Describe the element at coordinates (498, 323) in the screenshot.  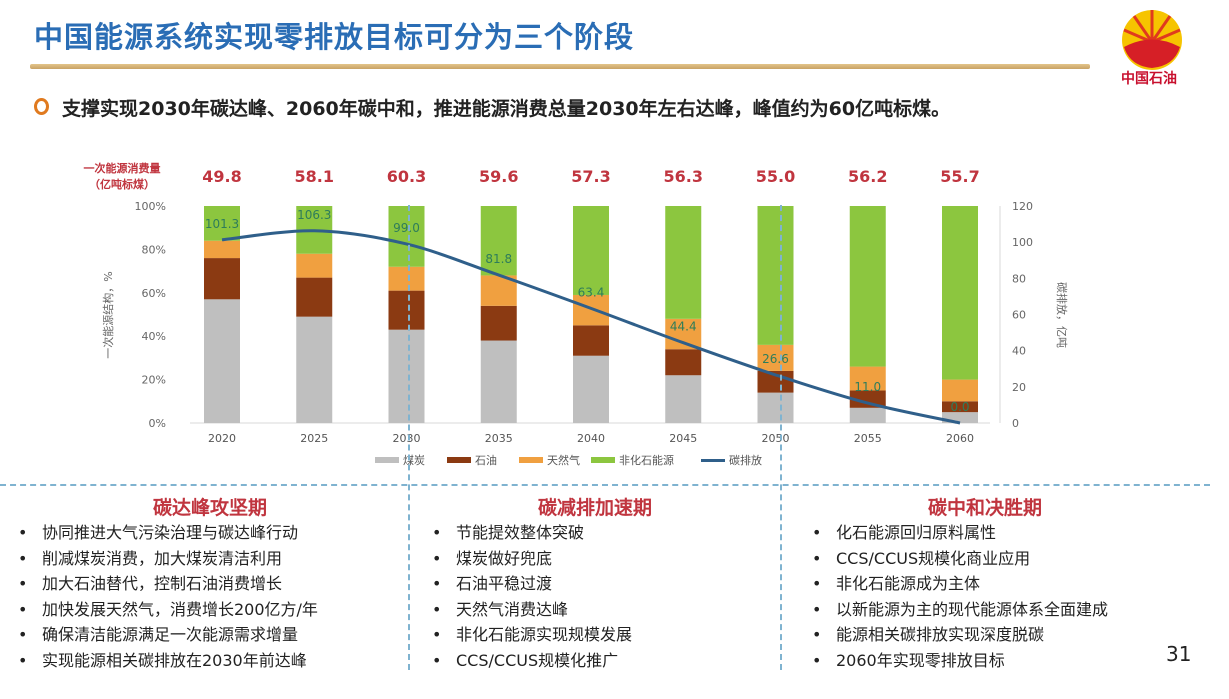
I see `bar-石油-2035` at that location.